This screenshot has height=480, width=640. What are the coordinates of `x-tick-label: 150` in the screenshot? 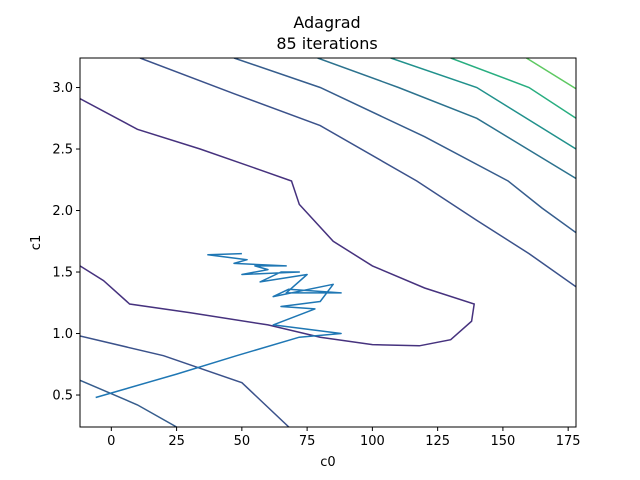 It's located at (502, 441).